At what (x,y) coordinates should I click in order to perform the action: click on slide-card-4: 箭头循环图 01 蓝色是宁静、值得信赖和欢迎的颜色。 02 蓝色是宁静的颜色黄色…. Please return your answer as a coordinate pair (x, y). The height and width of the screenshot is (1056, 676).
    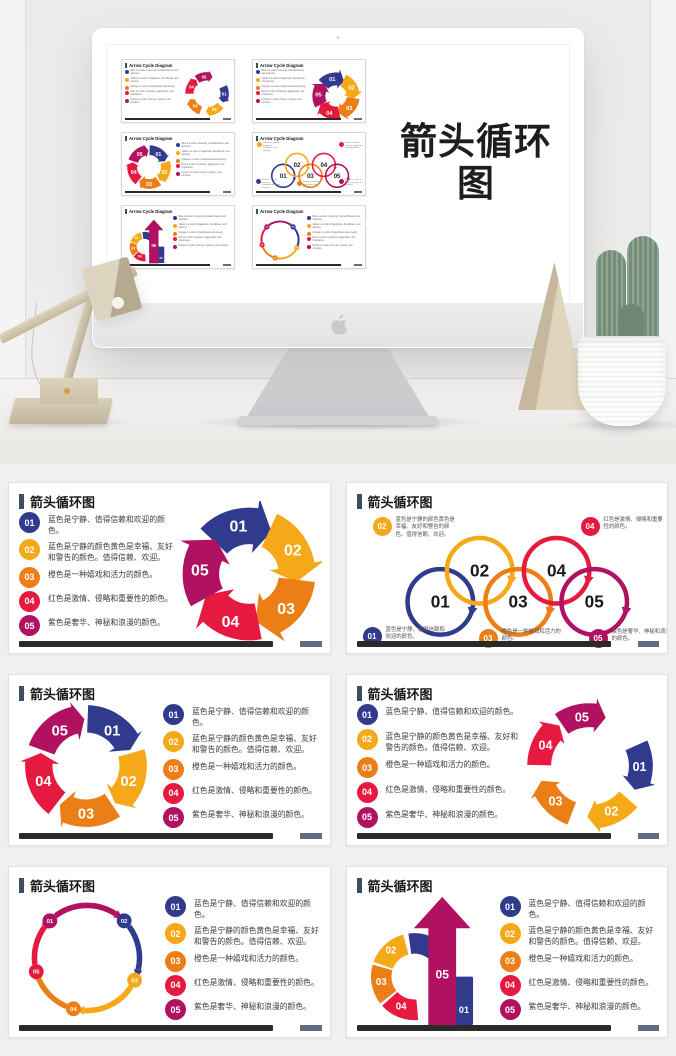
    Looking at the image, I should click on (506, 760).